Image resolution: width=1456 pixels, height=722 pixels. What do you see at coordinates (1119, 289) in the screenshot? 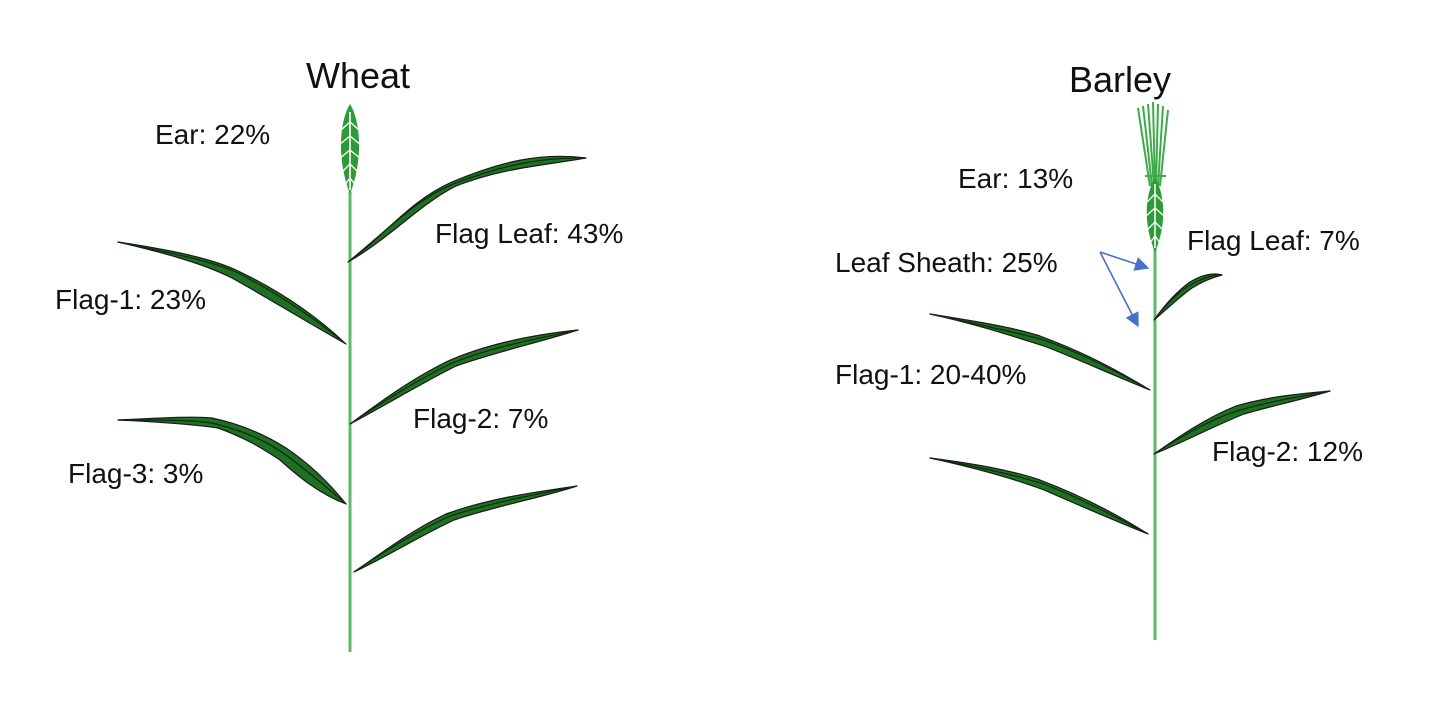
I see `leaf-sheath-arrow-lower` at bounding box center [1119, 289].